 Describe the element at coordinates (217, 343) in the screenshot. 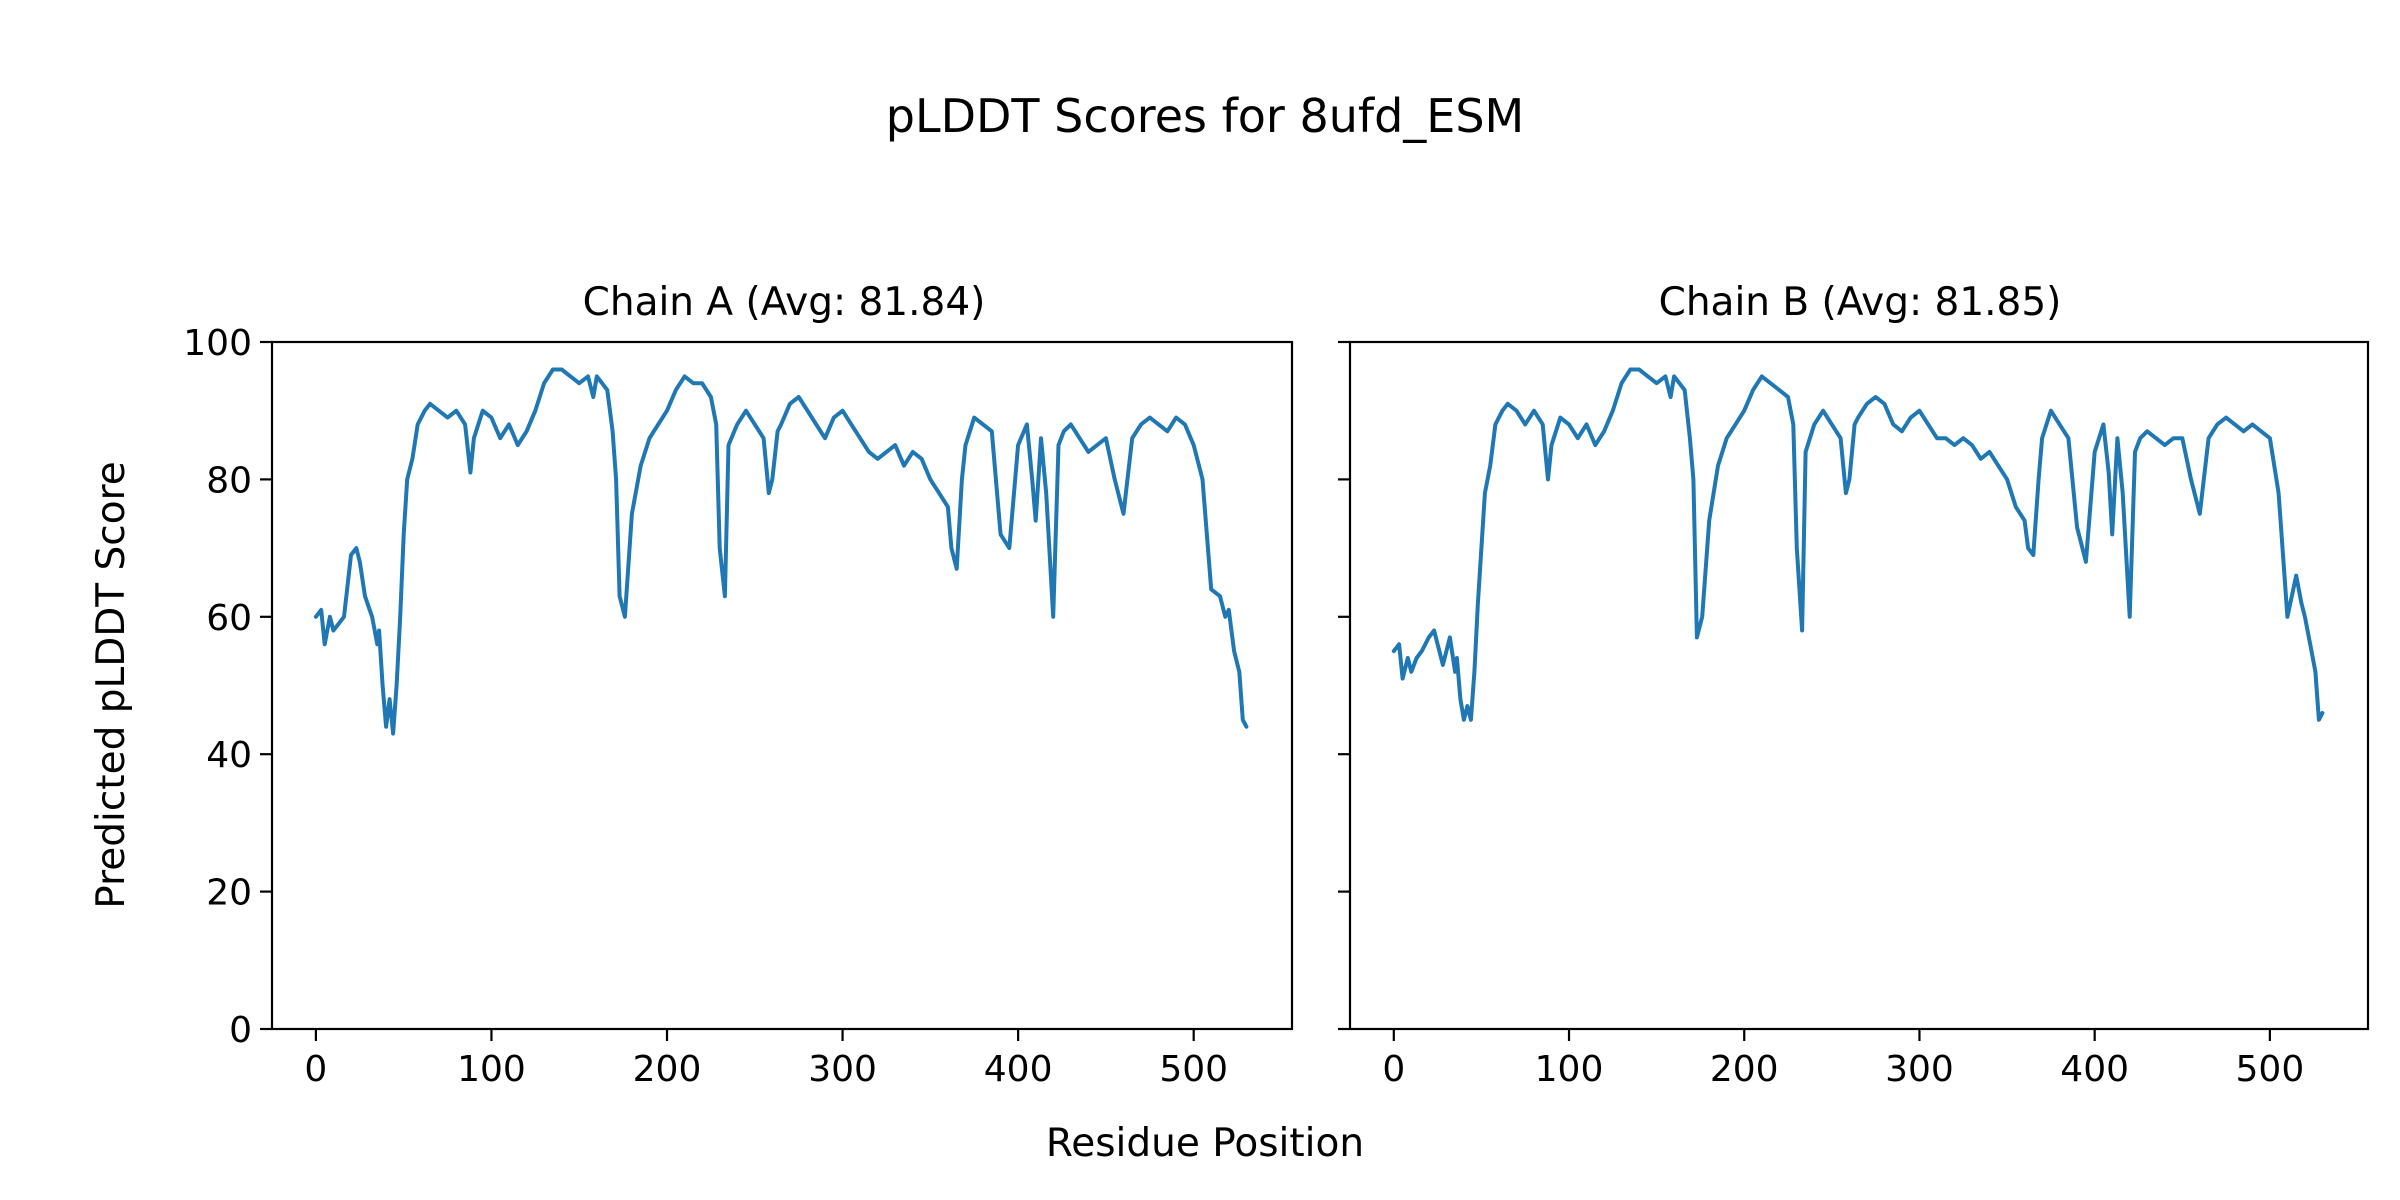

I see `y-tick-label: 100` at that location.